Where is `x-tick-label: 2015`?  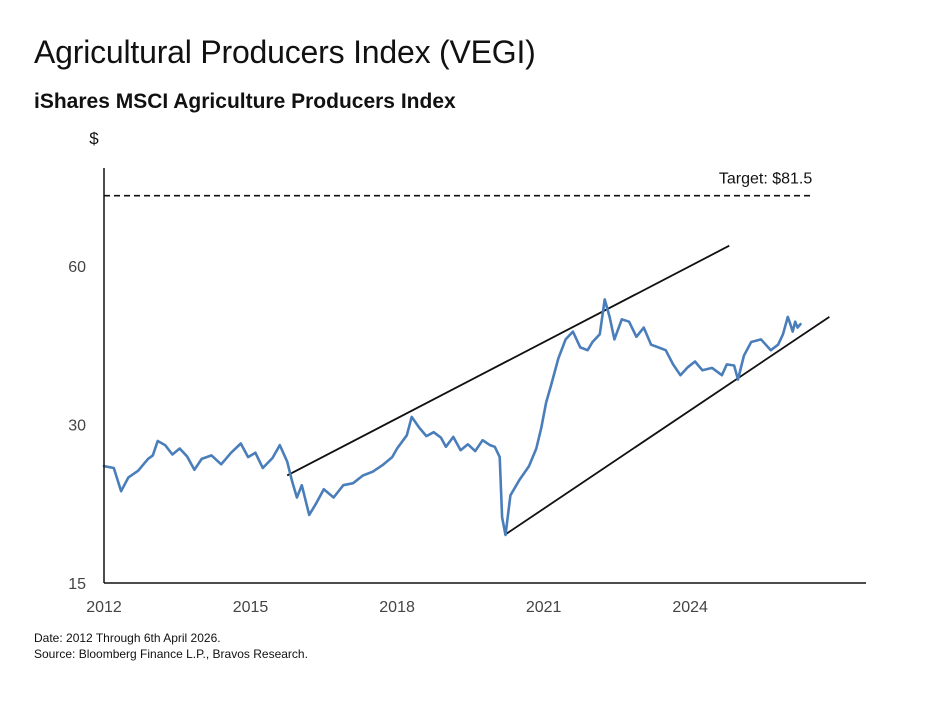
x-tick-label: 2015 is located at coordinates (251, 607).